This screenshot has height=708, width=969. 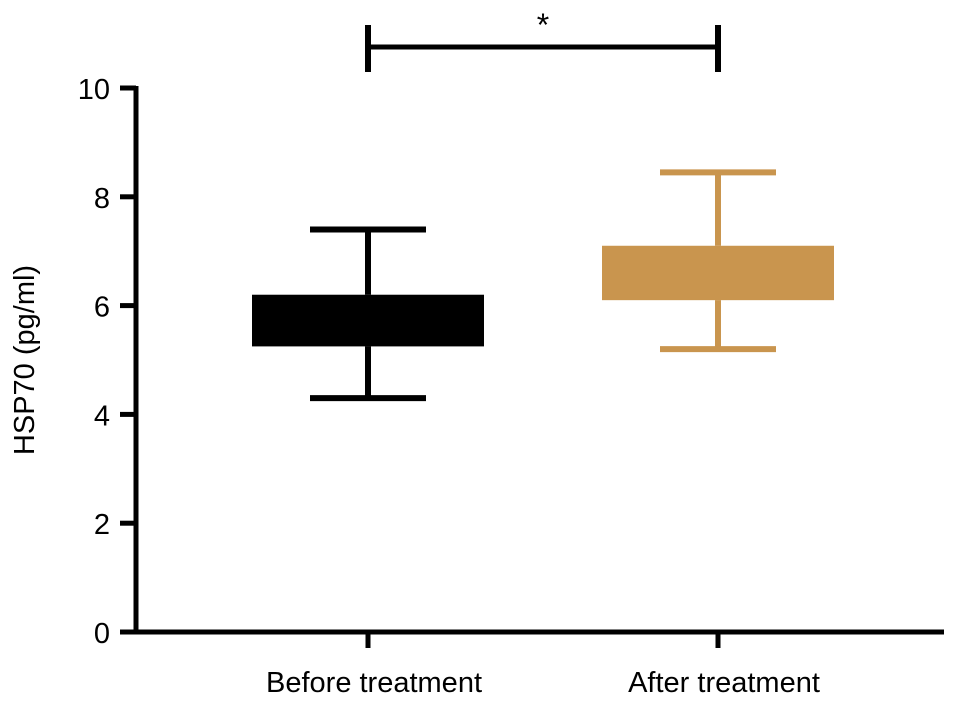 I want to click on y-tick-label: 0, so click(x=102, y=634).